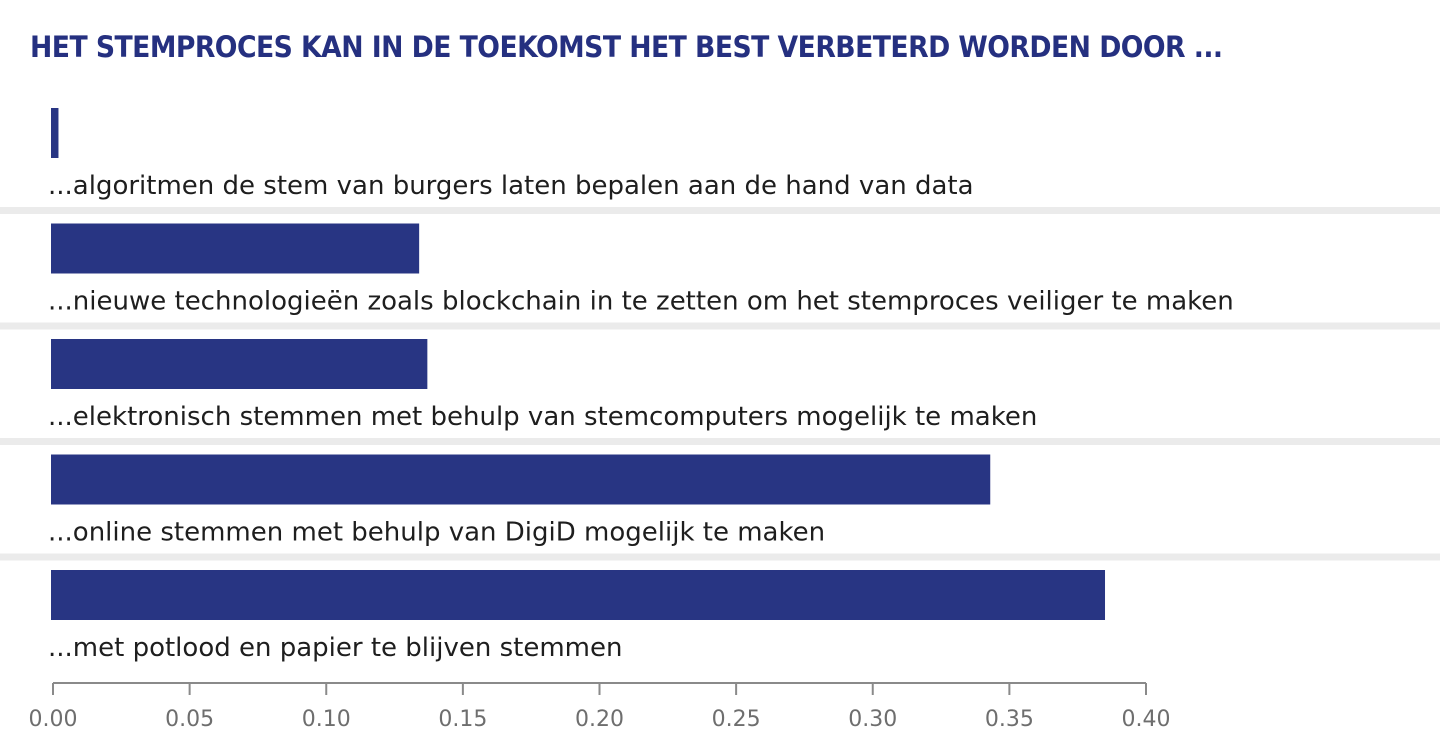  What do you see at coordinates (189, 719) in the screenshot?
I see `x-tick-label: 0.05` at bounding box center [189, 719].